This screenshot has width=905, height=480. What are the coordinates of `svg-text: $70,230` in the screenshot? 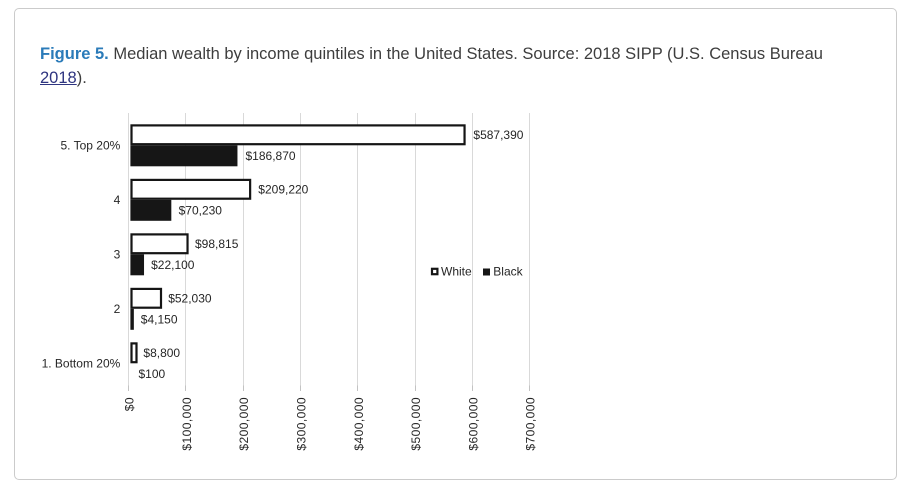 It's located at (201, 211).